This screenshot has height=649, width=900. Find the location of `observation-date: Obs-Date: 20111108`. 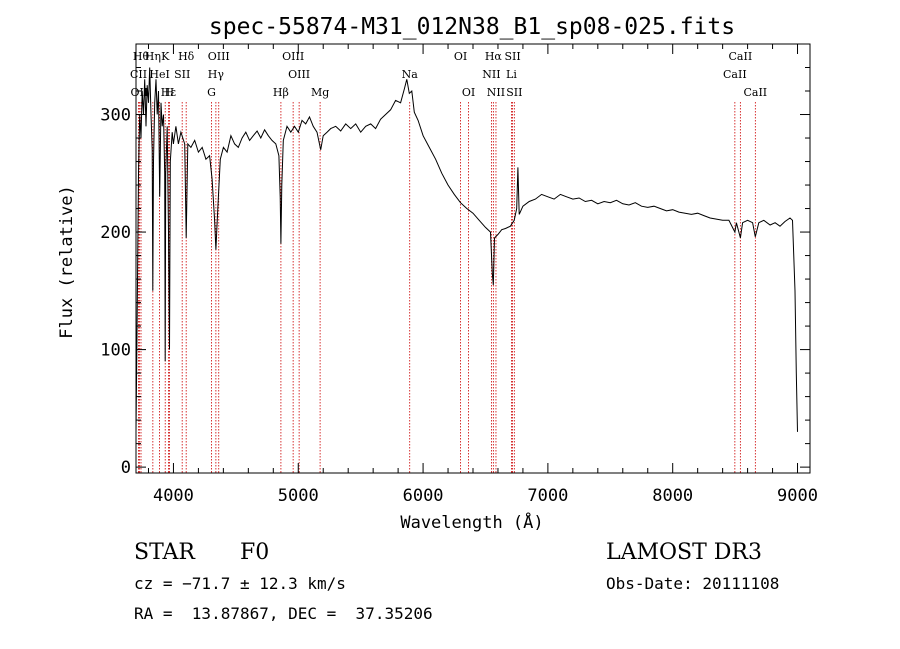

observation-date: Obs-Date: 20111108 is located at coordinates (693, 583).